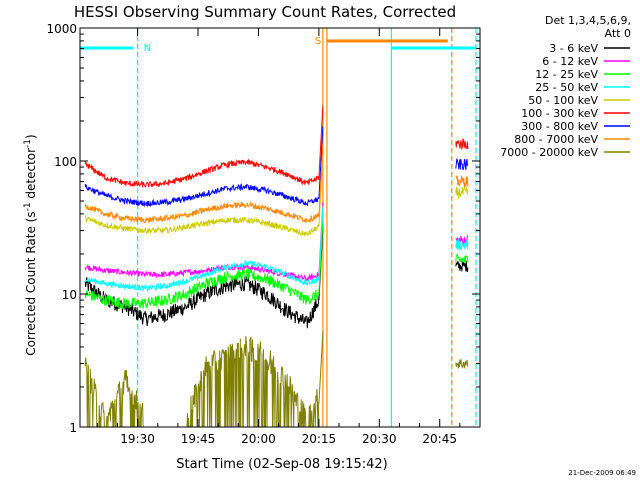  What do you see at coordinates (319, 439) in the screenshot?
I see `x-tick-label: 20:15` at bounding box center [319, 439].